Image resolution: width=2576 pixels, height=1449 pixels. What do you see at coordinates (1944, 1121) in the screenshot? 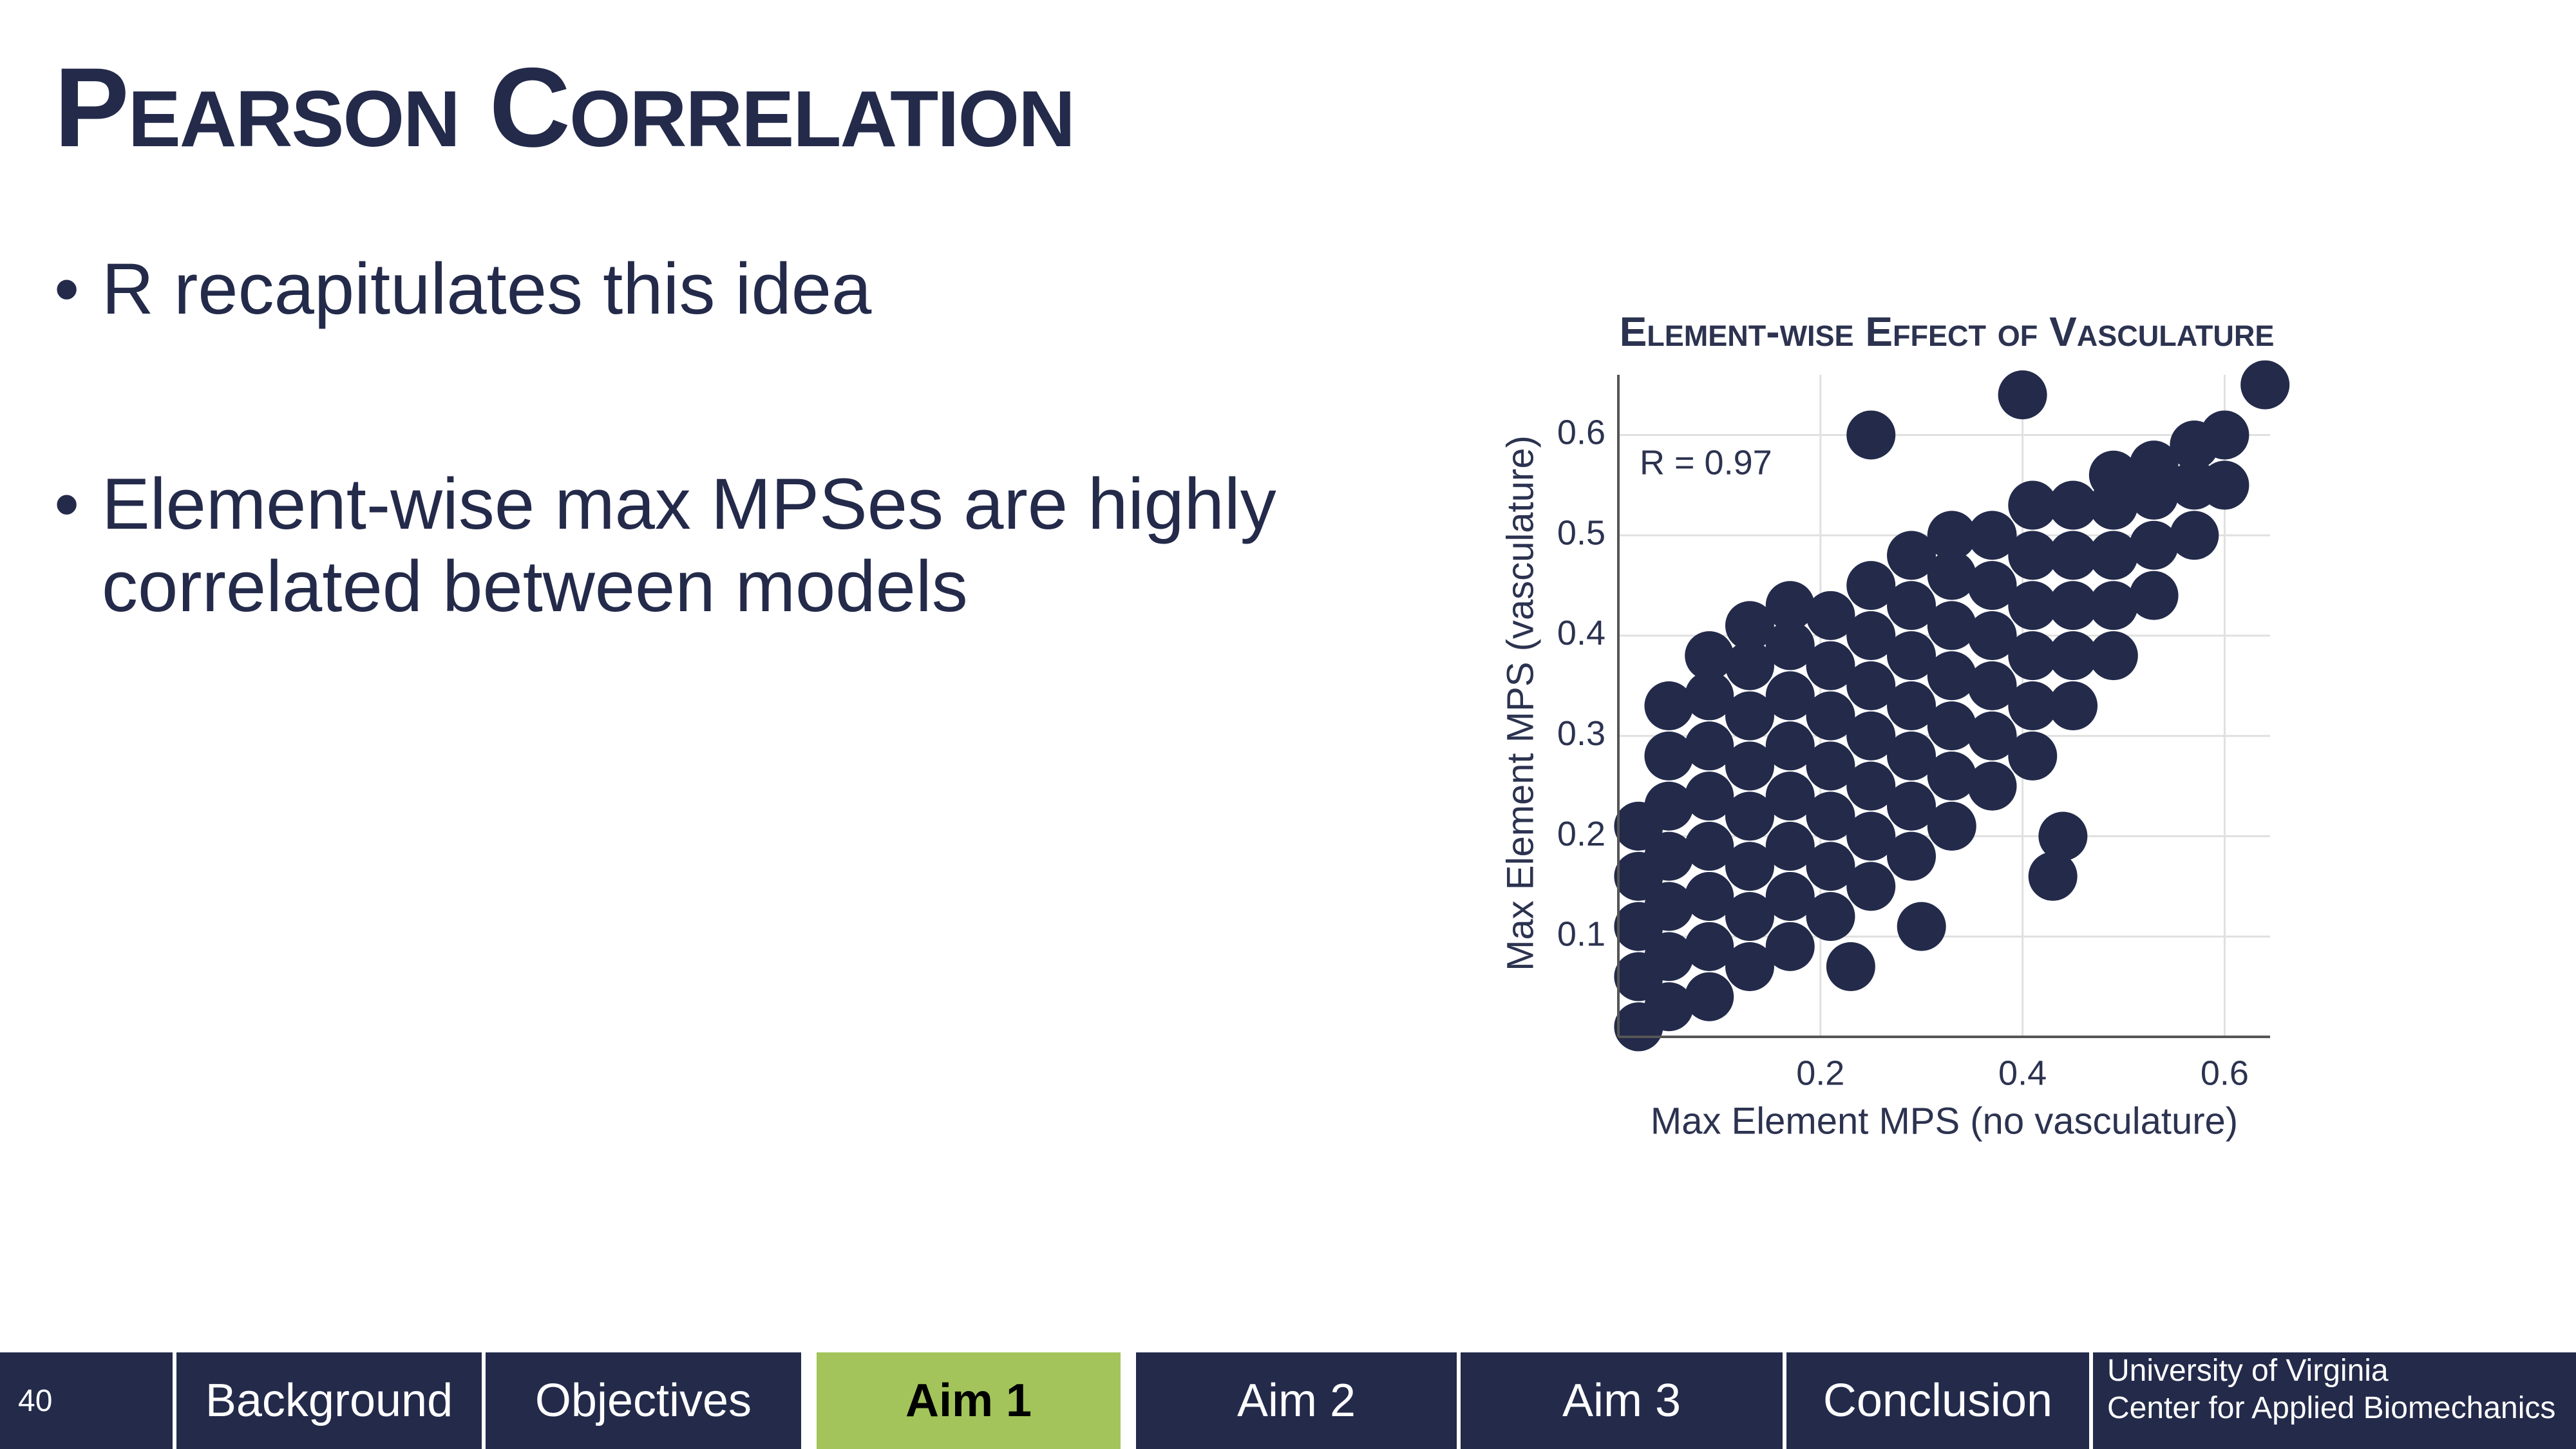
I see `x-axis-label: Max Element MPS (no vasculature)` at bounding box center [1944, 1121].